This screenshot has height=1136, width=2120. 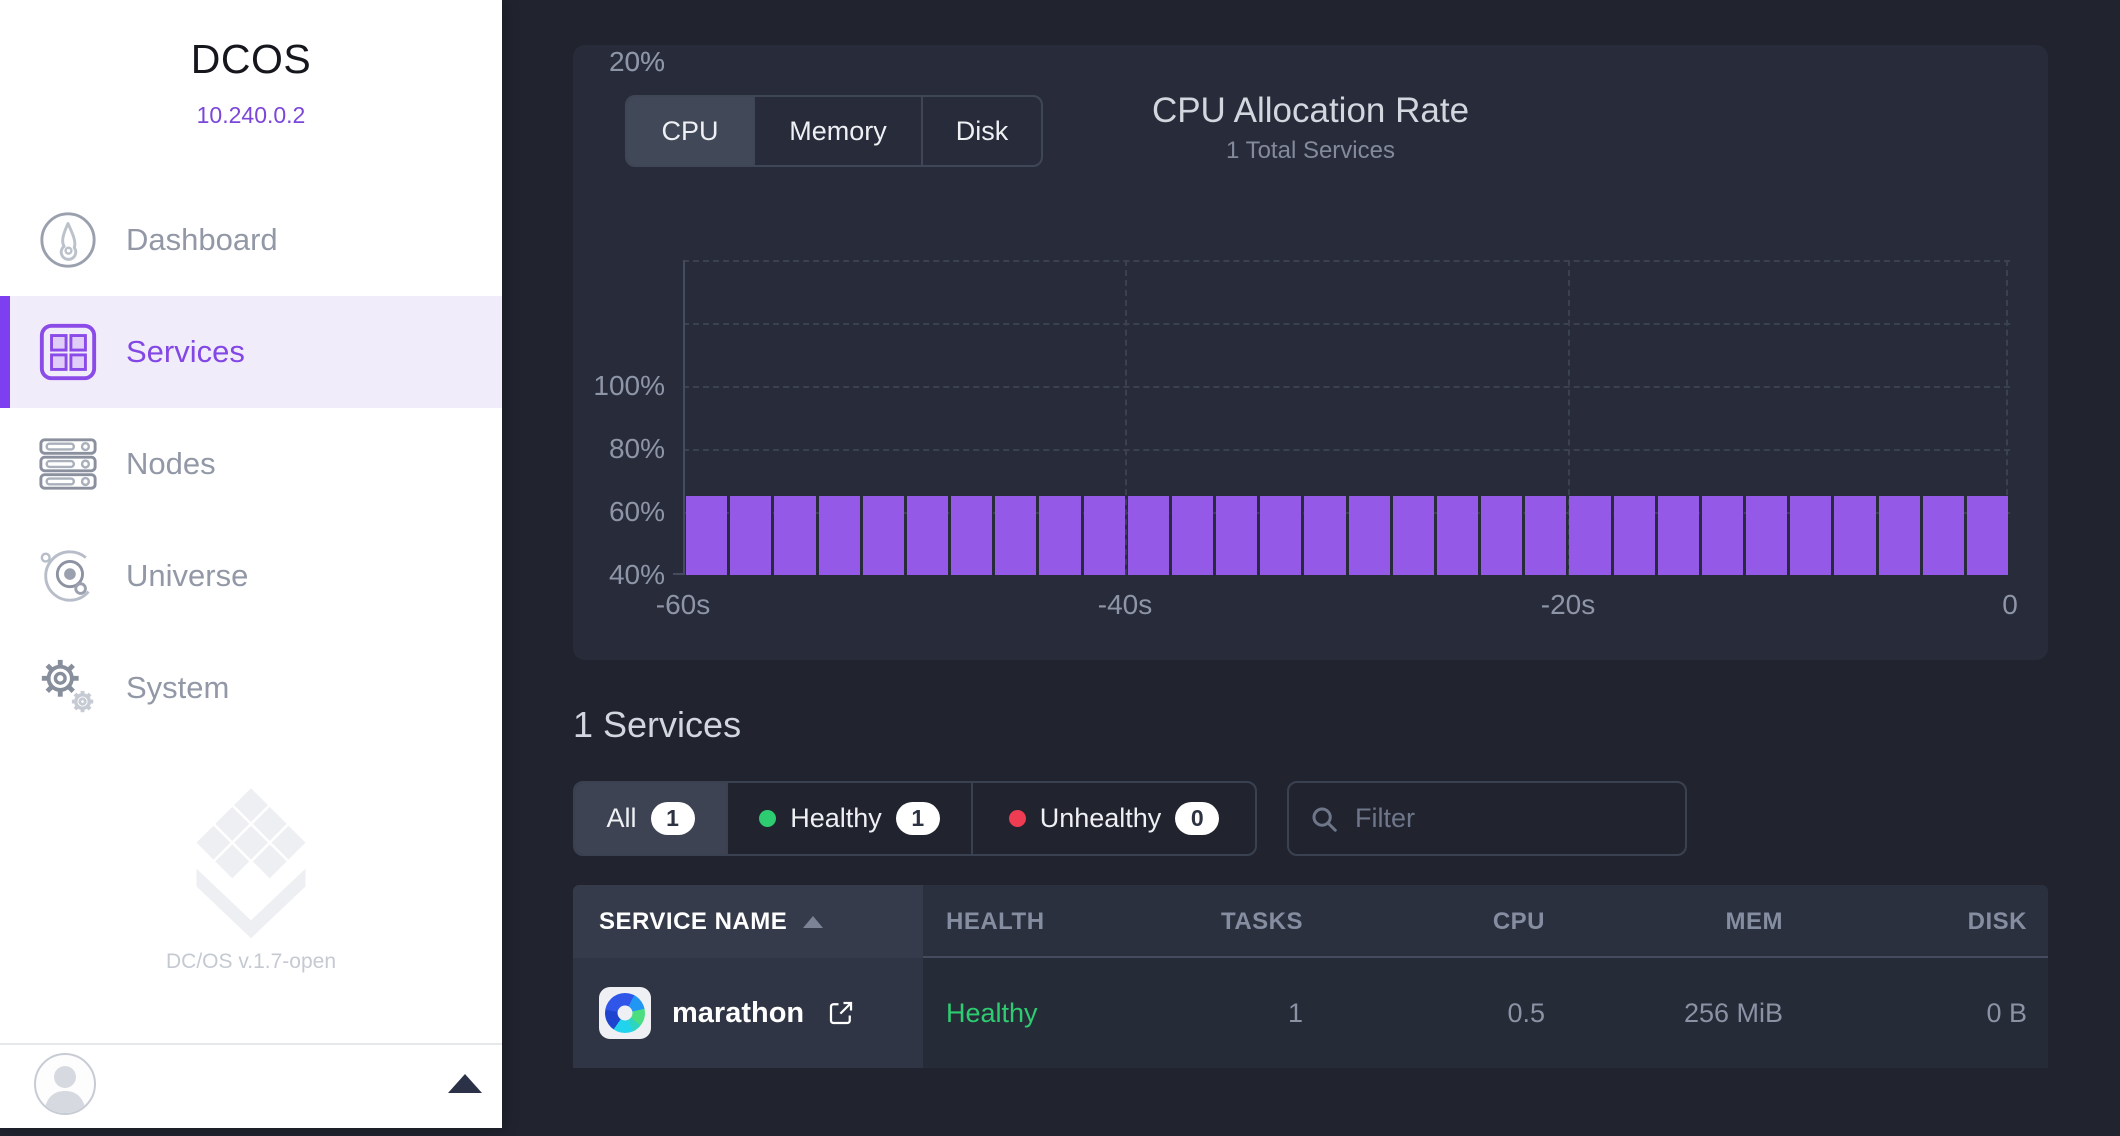 What do you see at coordinates (657, 724) in the screenshot?
I see `services-count-heading: 1 Services` at bounding box center [657, 724].